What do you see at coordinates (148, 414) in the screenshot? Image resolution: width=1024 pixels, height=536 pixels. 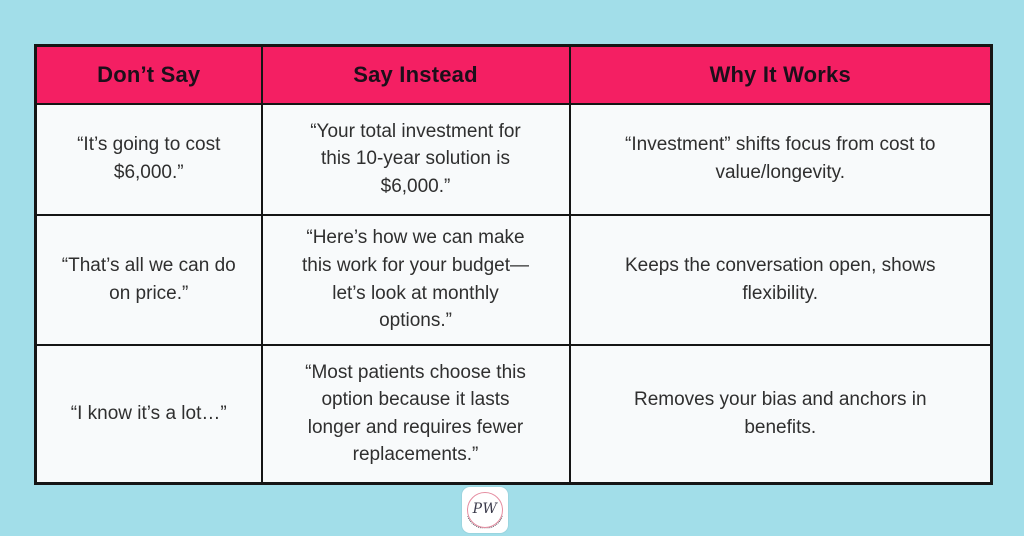 I see `cell-dont-say-3: “I know it’s a lot…”` at bounding box center [148, 414].